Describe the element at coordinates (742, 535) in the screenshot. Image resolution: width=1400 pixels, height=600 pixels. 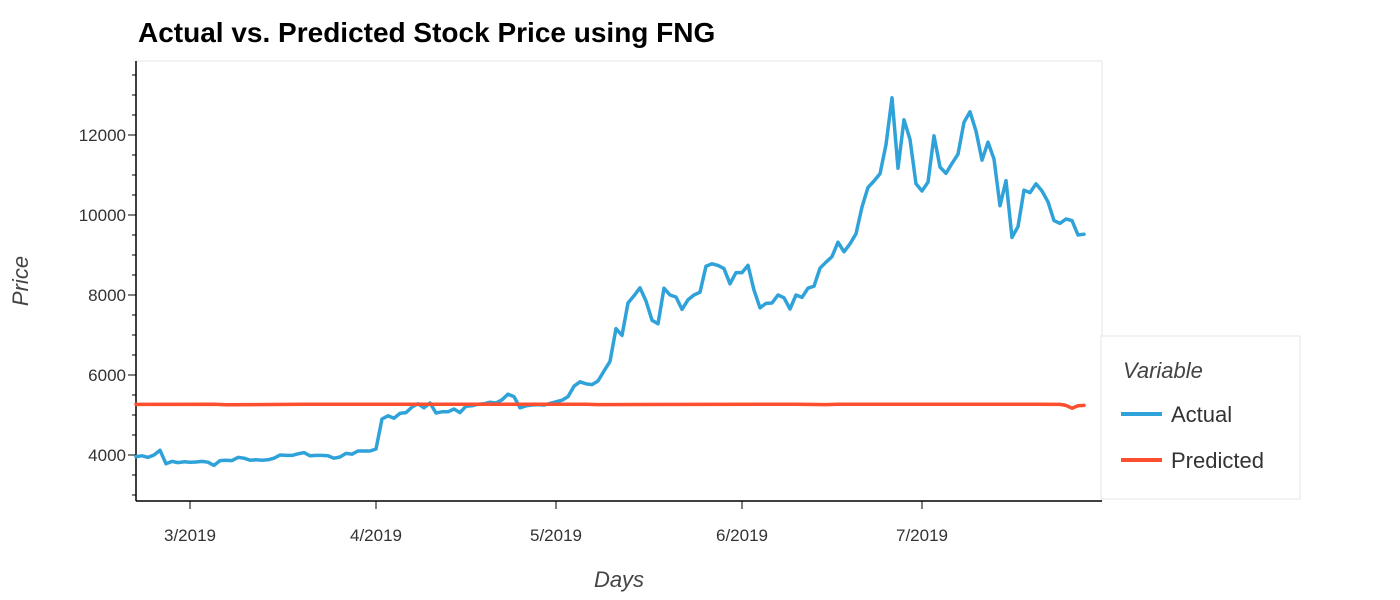
I see `x-tick-label: 6/2019` at that location.